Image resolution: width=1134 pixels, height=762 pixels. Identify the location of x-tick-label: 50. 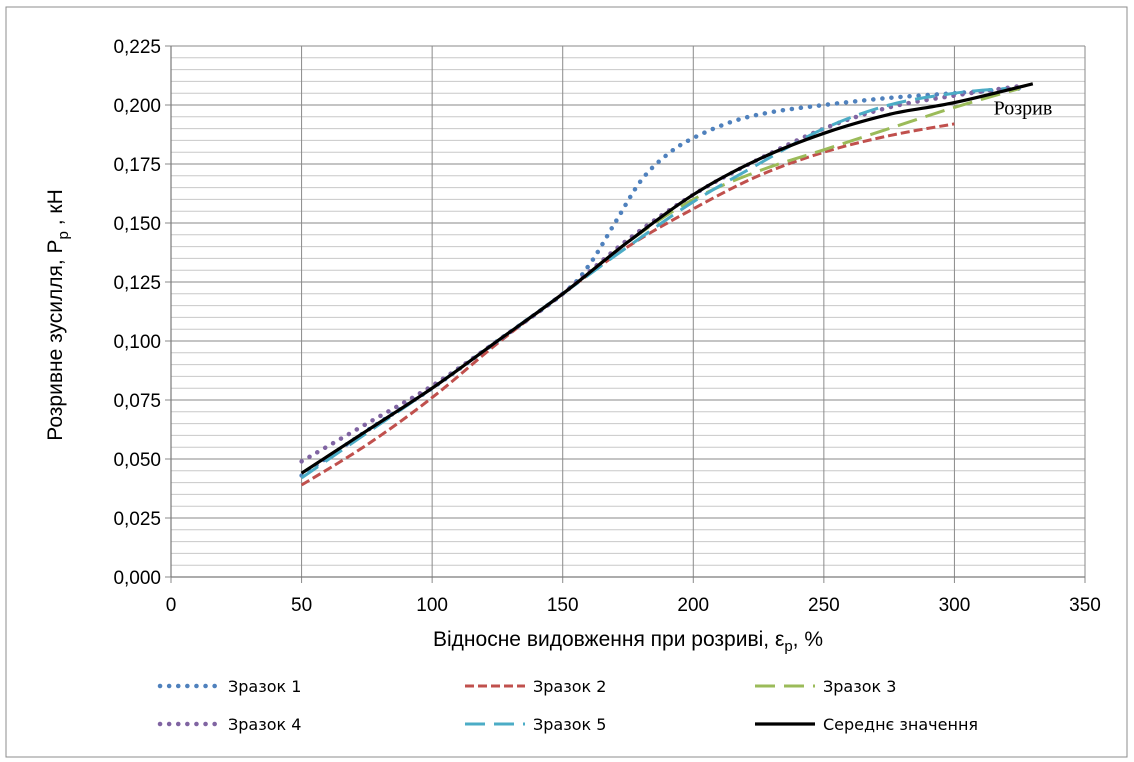
(301, 605).